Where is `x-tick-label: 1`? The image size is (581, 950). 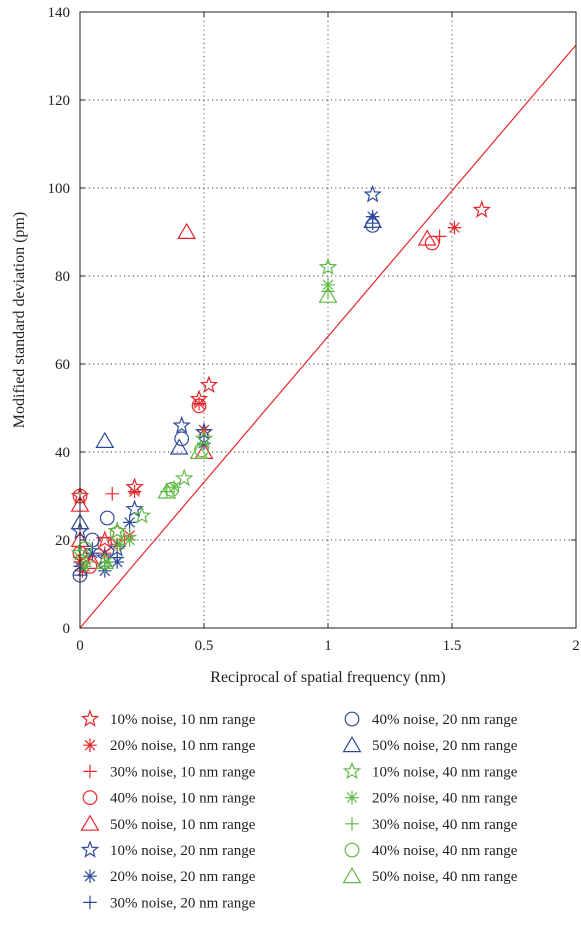 x-tick-label: 1 is located at coordinates (328, 646).